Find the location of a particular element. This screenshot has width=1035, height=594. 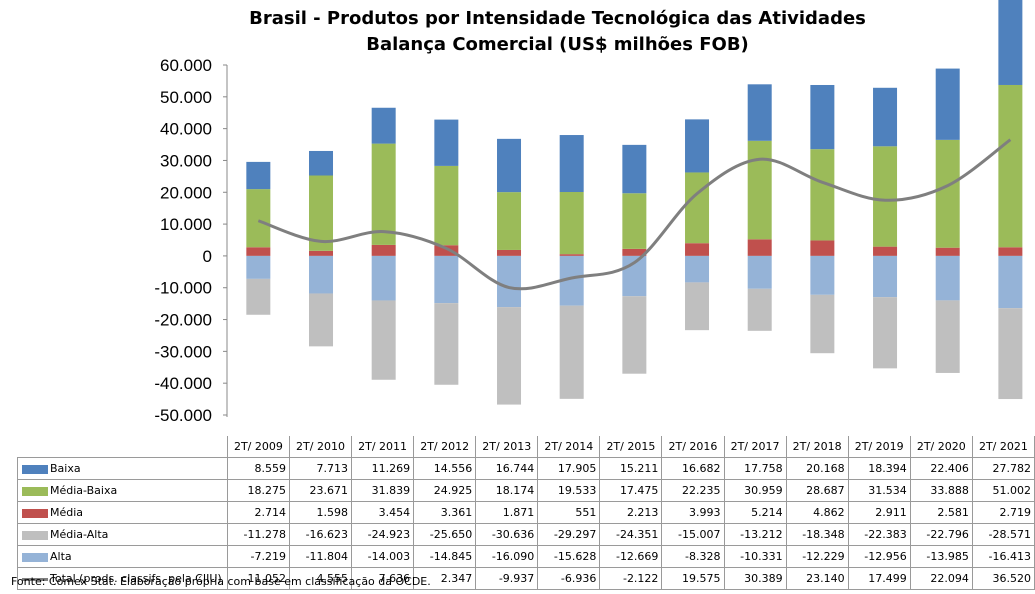

data-label: 23.140 is located at coordinates (817, 578).